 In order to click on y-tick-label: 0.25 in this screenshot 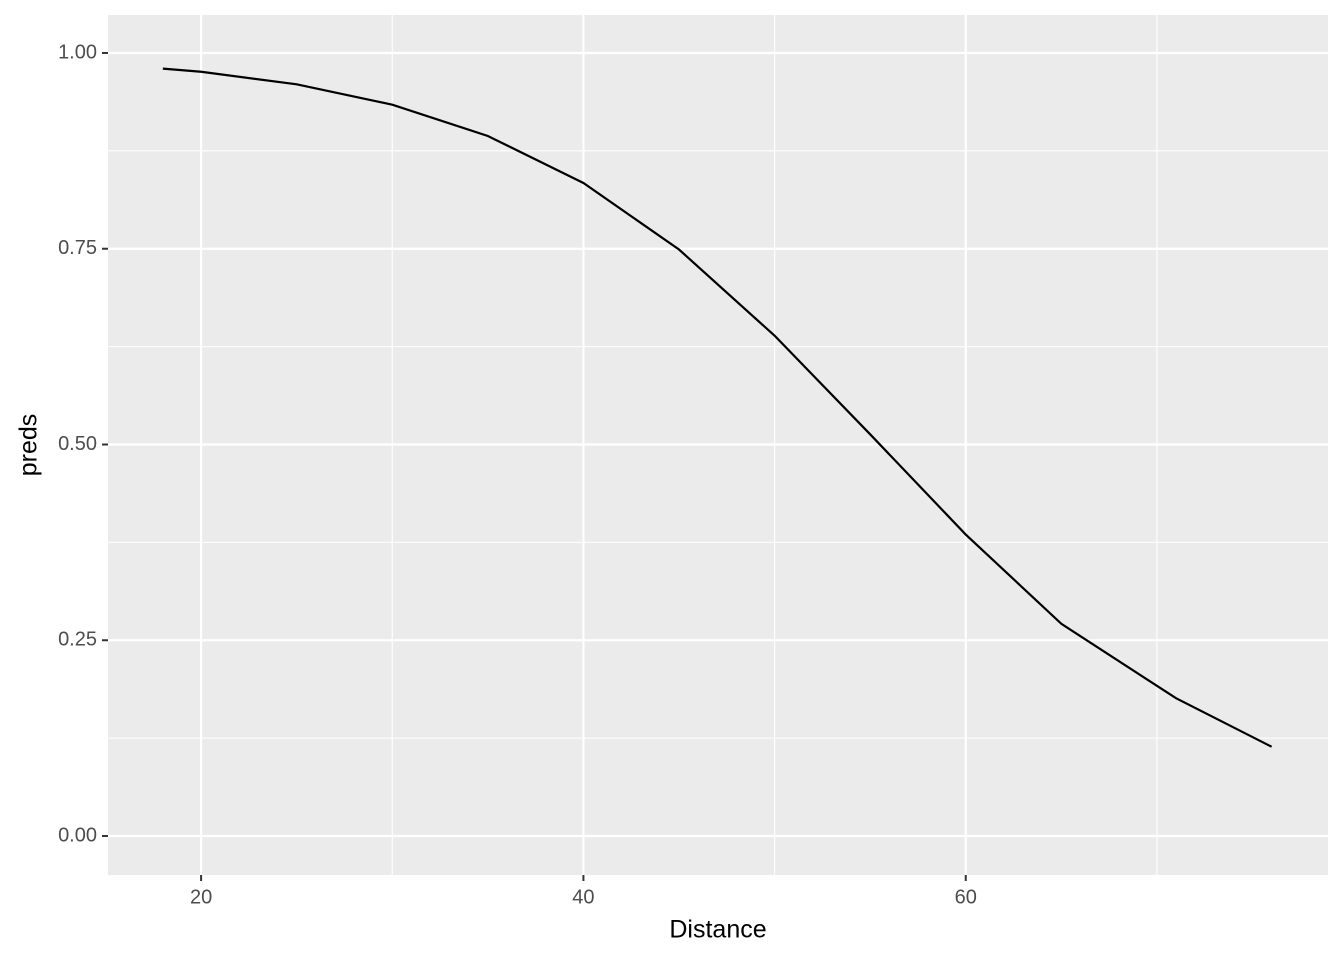, I will do `click(77, 640)`.